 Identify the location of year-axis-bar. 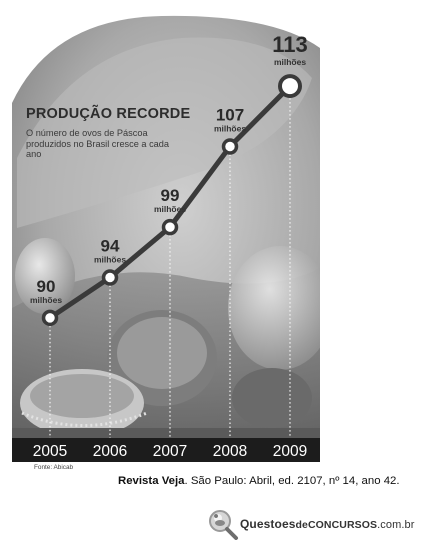
(166, 450).